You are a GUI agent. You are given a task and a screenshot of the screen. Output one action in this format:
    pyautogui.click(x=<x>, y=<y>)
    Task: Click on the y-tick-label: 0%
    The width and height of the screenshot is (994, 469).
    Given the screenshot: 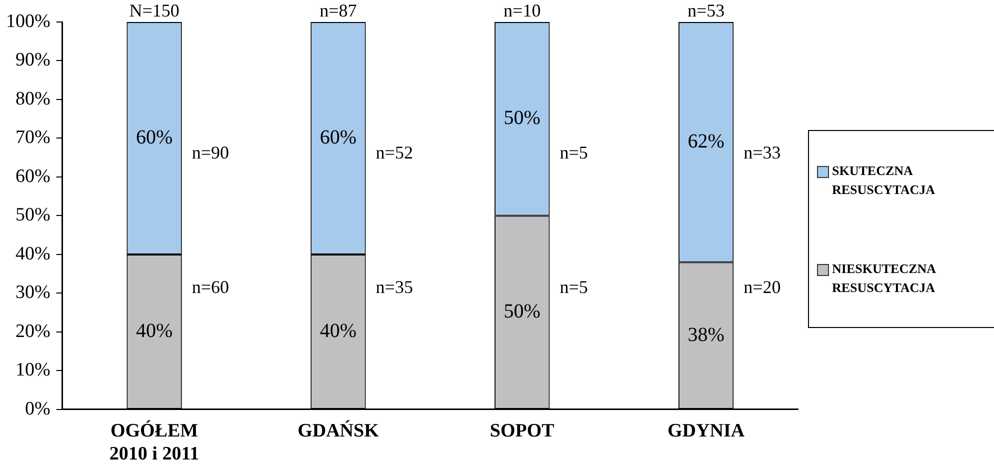 What is the action you would take?
    pyautogui.click(x=37, y=409)
    